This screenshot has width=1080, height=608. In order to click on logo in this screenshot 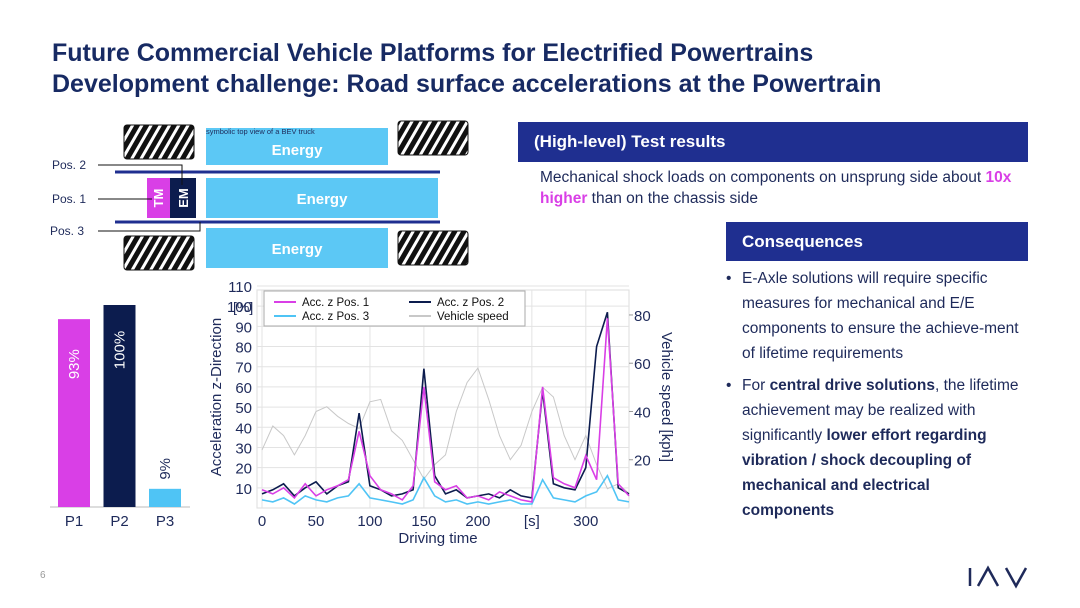, I will do `click(998, 577)`.